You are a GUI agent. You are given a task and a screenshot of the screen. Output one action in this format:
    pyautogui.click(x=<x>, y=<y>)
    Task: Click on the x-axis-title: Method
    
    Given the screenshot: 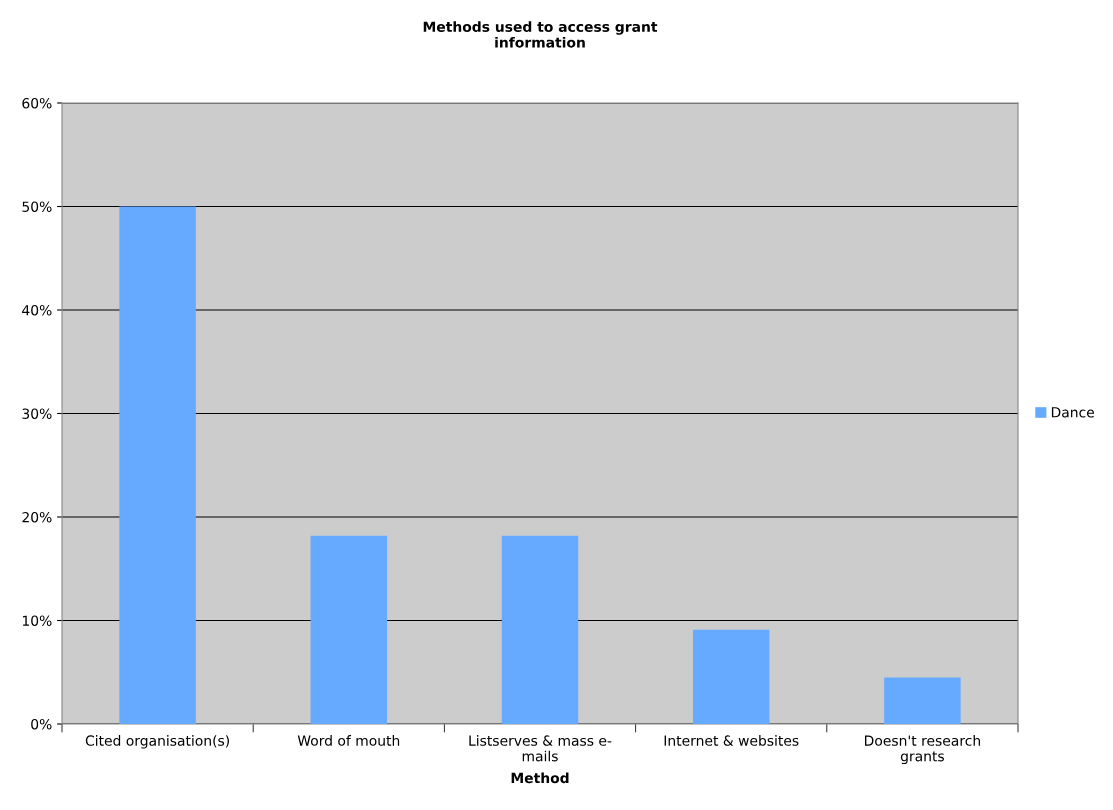 What is the action you would take?
    pyautogui.click(x=540, y=778)
    